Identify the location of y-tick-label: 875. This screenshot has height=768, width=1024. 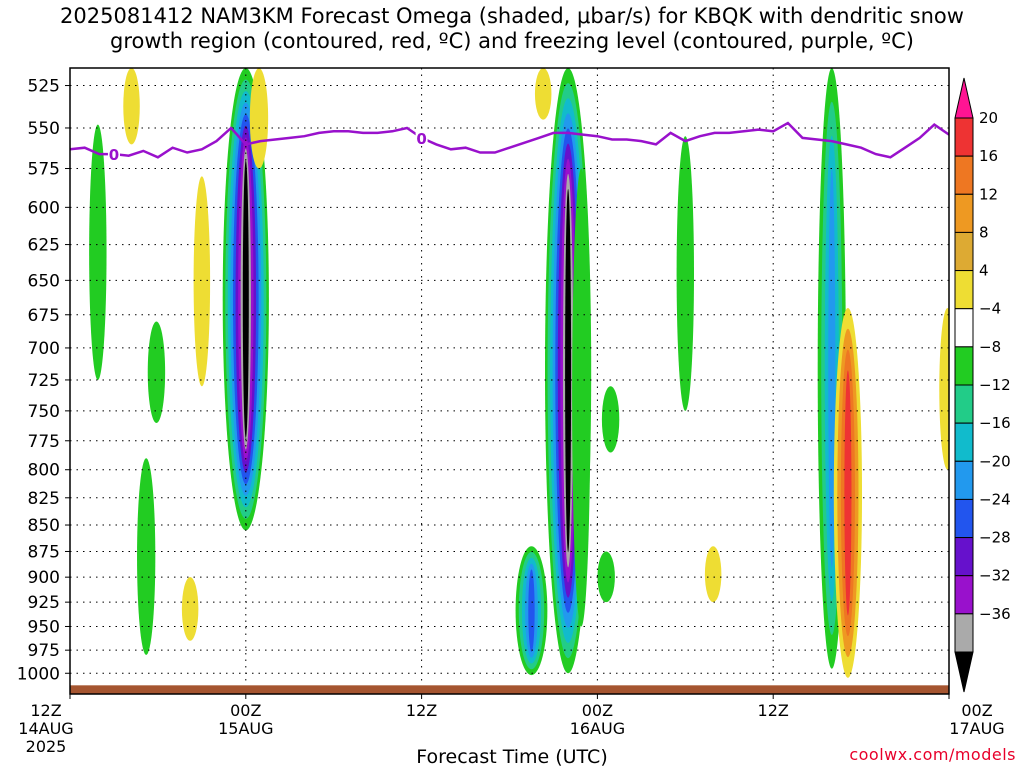
(44, 552).